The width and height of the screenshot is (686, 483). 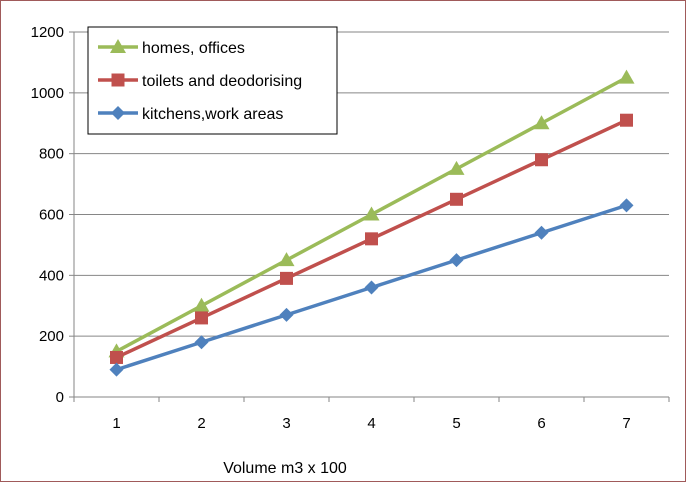 What do you see at coordinates (51, 154) in the screenshot?
I see `y-tick-label: 800` at bounding box center [51, 154].